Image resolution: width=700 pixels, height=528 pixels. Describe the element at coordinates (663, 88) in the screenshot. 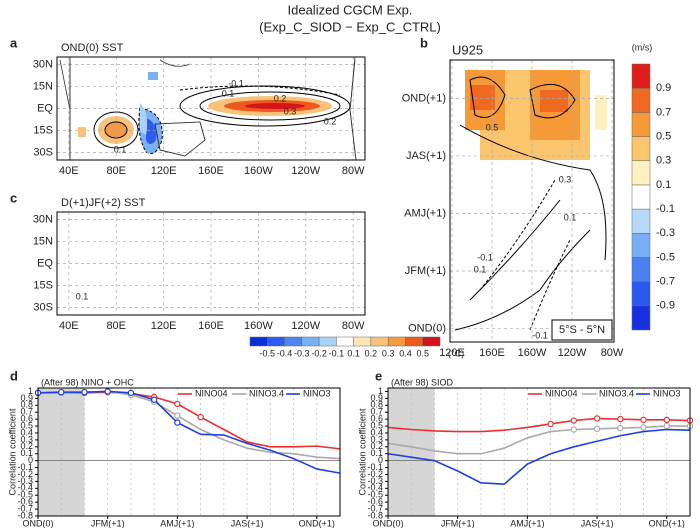

I see `colorbar-label: 0.9` at that location.